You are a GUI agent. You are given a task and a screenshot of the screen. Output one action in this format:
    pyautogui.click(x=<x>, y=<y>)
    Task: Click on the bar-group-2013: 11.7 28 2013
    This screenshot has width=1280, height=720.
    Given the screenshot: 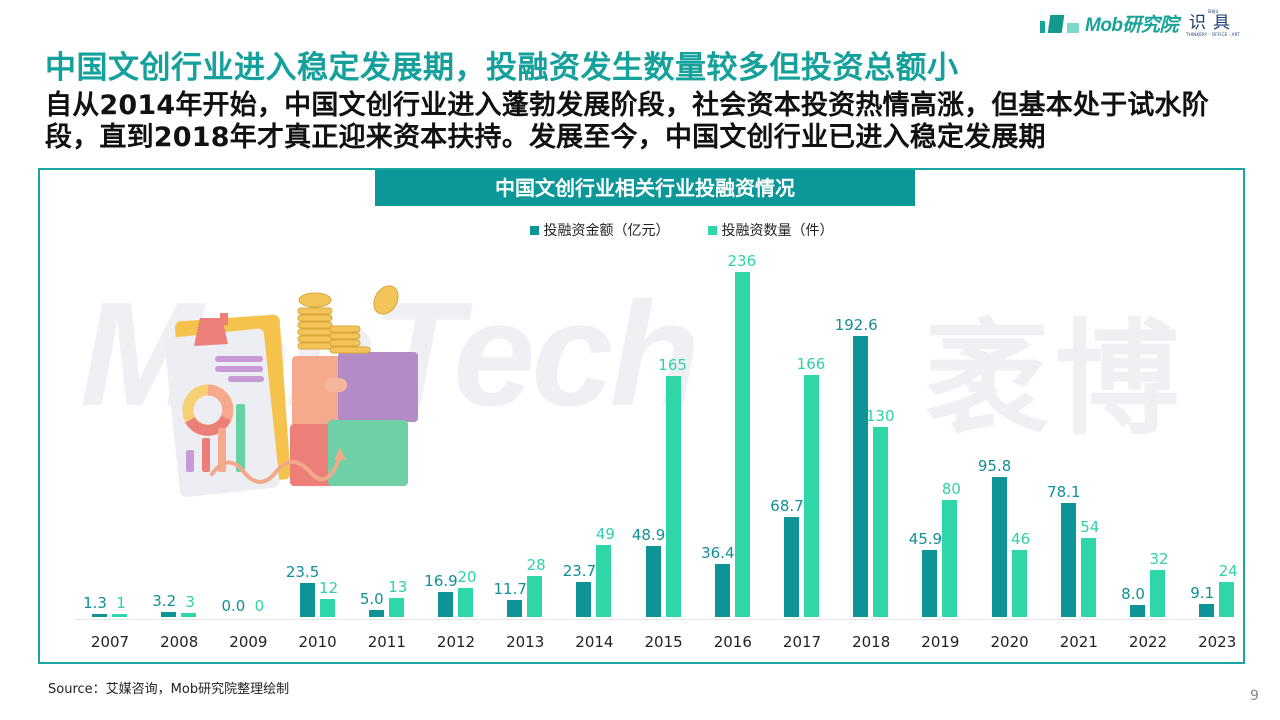 What is the action you would take?
    pyautogui.click(x=525, y=416)
    